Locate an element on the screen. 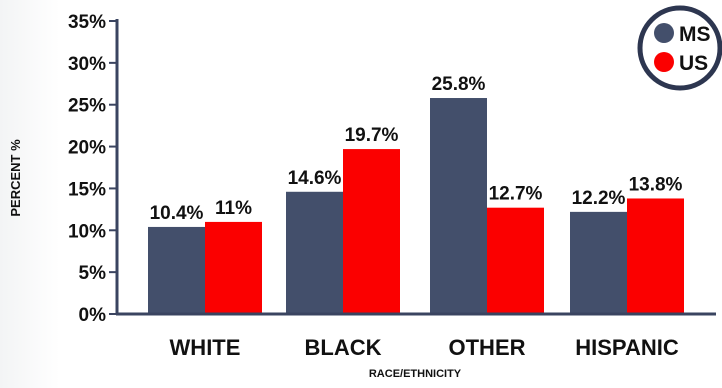 This screenshot has height=388, width=722. bar-us-white is located at coordinates (233, 267).